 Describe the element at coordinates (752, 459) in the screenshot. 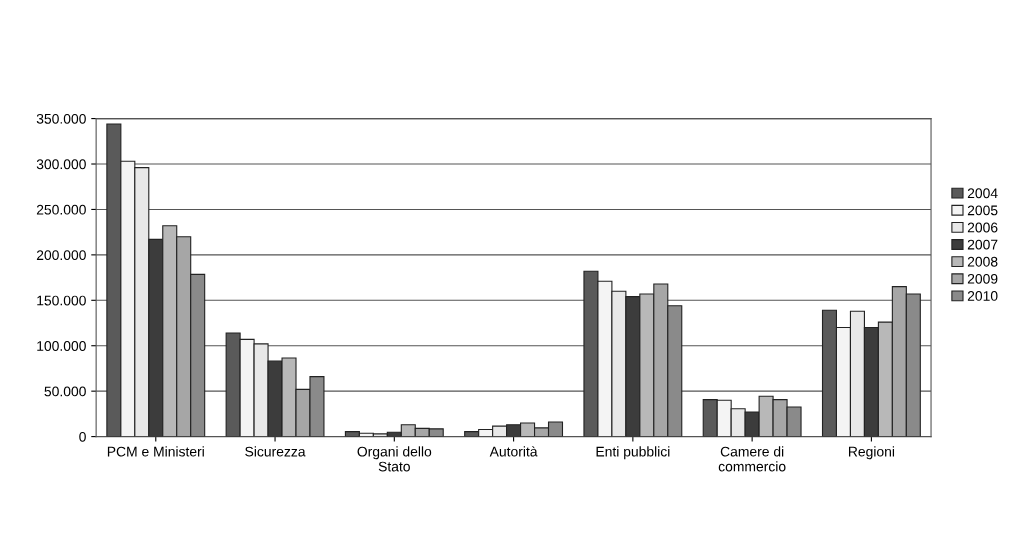

I see `x-tick-label: Camere di commercio` at that location.